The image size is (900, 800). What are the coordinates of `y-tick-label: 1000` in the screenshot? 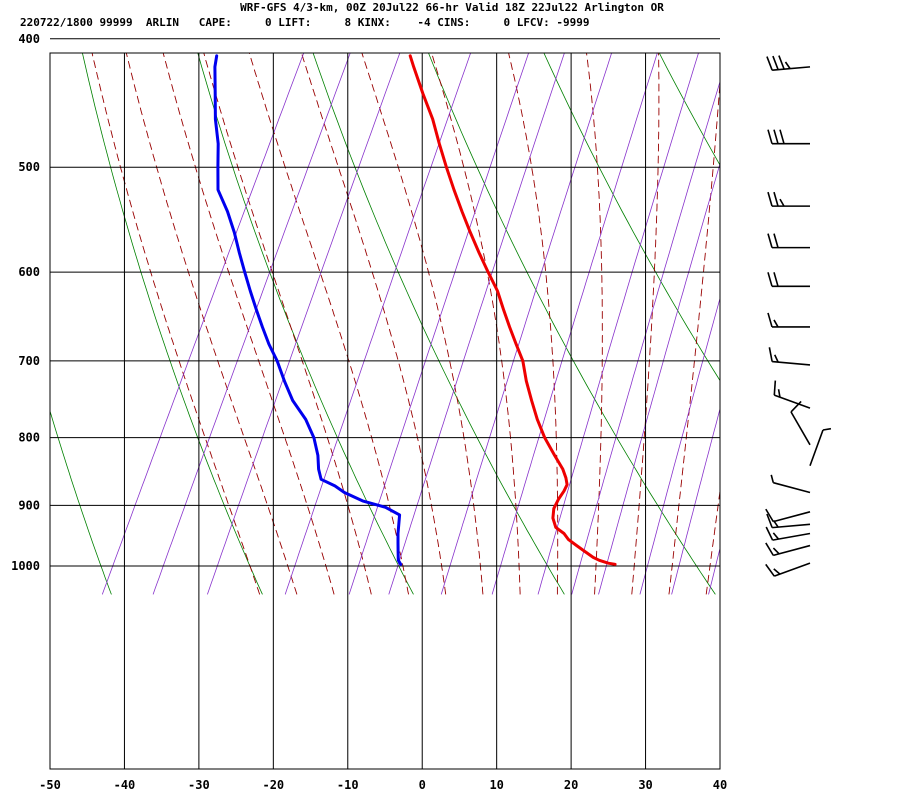 It's located at (25, 566).